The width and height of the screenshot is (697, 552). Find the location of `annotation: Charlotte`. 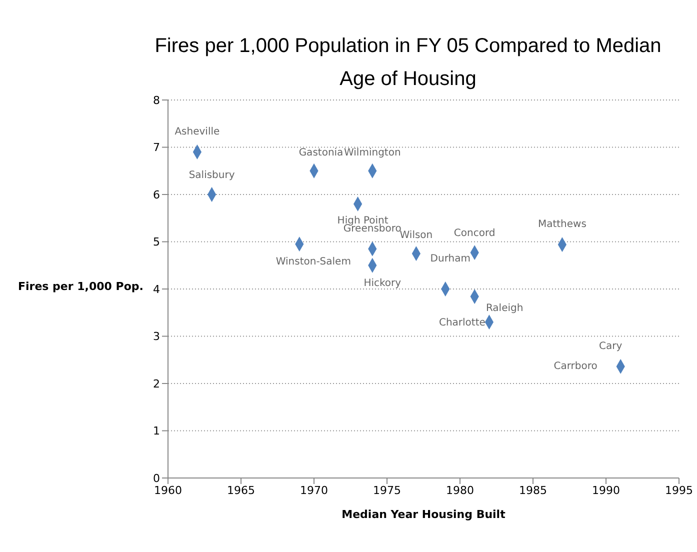

annotation: Charlotte is located at coordinates (462, 323).